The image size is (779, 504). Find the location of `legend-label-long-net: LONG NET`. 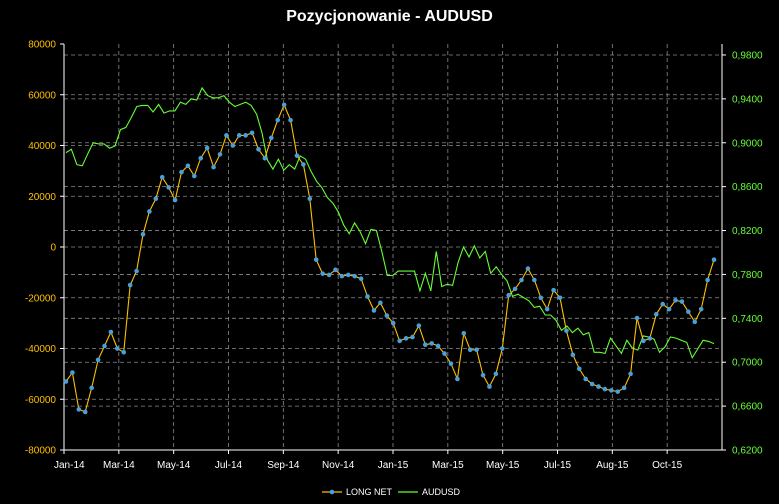

legend-label-long-net: LONG NET is located at coordinates (369, 492).